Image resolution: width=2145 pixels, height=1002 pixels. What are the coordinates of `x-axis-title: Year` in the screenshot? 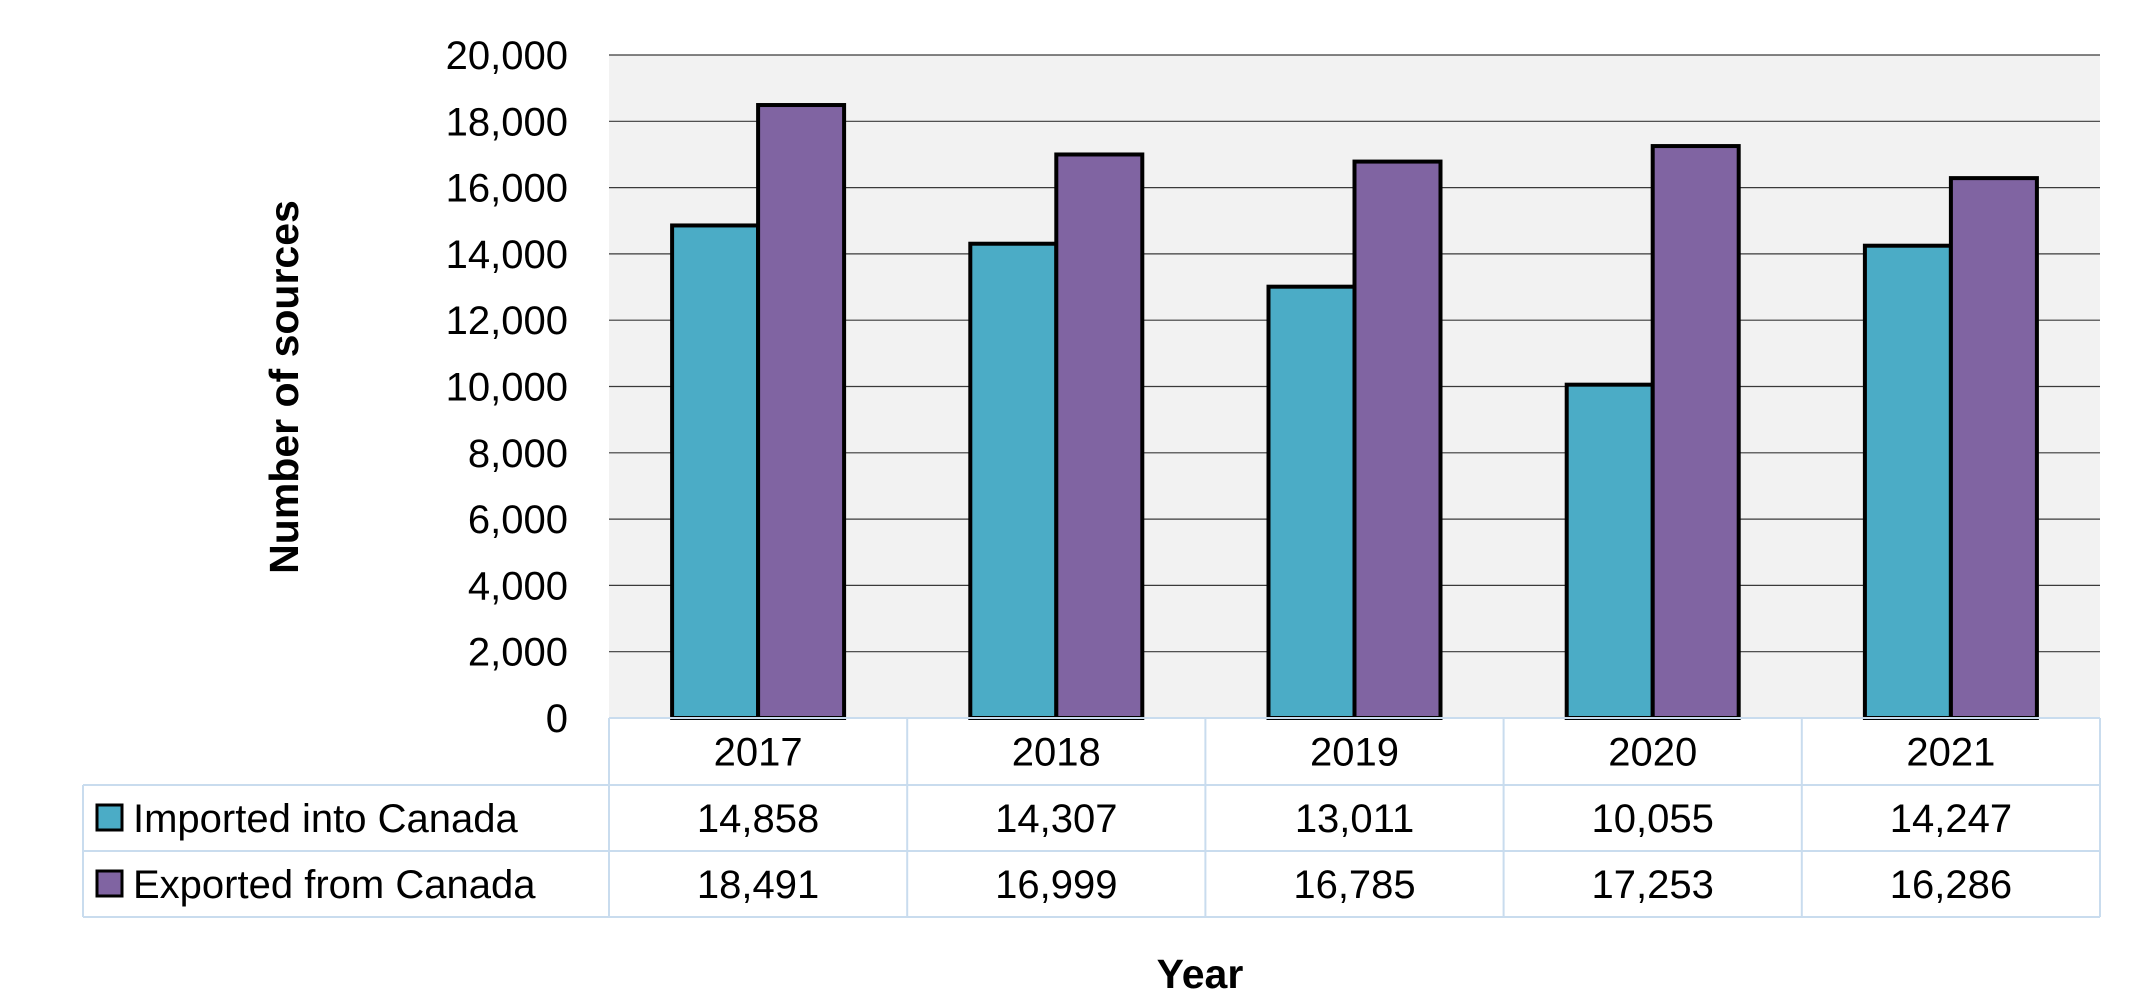 It's located at (1200, 974).